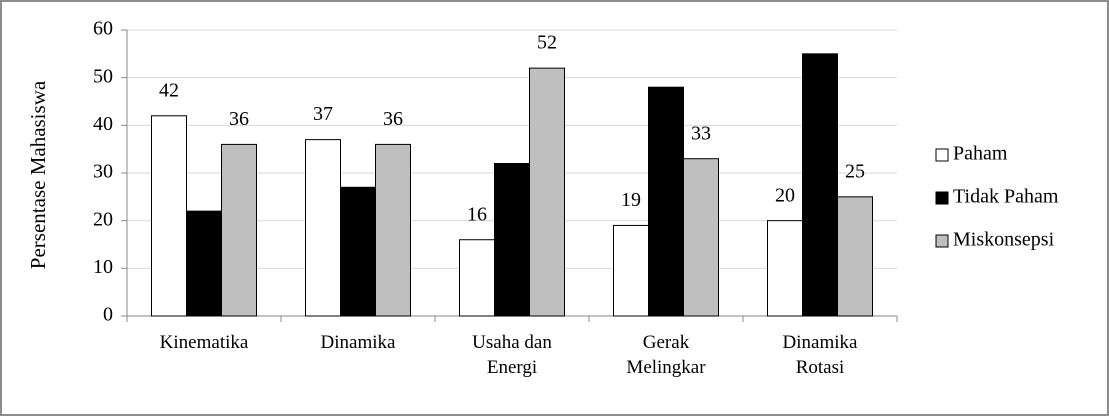  What do you see at coordinates (980, 154) in the screenshot?
I see `legend-label: Paham` at bounding box center [980, 154].